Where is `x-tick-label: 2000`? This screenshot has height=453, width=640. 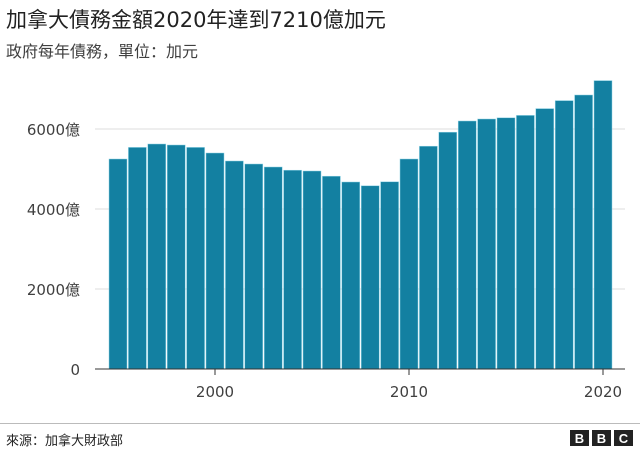
x-tick-label: 2000 is located at coordinates (215, 392).